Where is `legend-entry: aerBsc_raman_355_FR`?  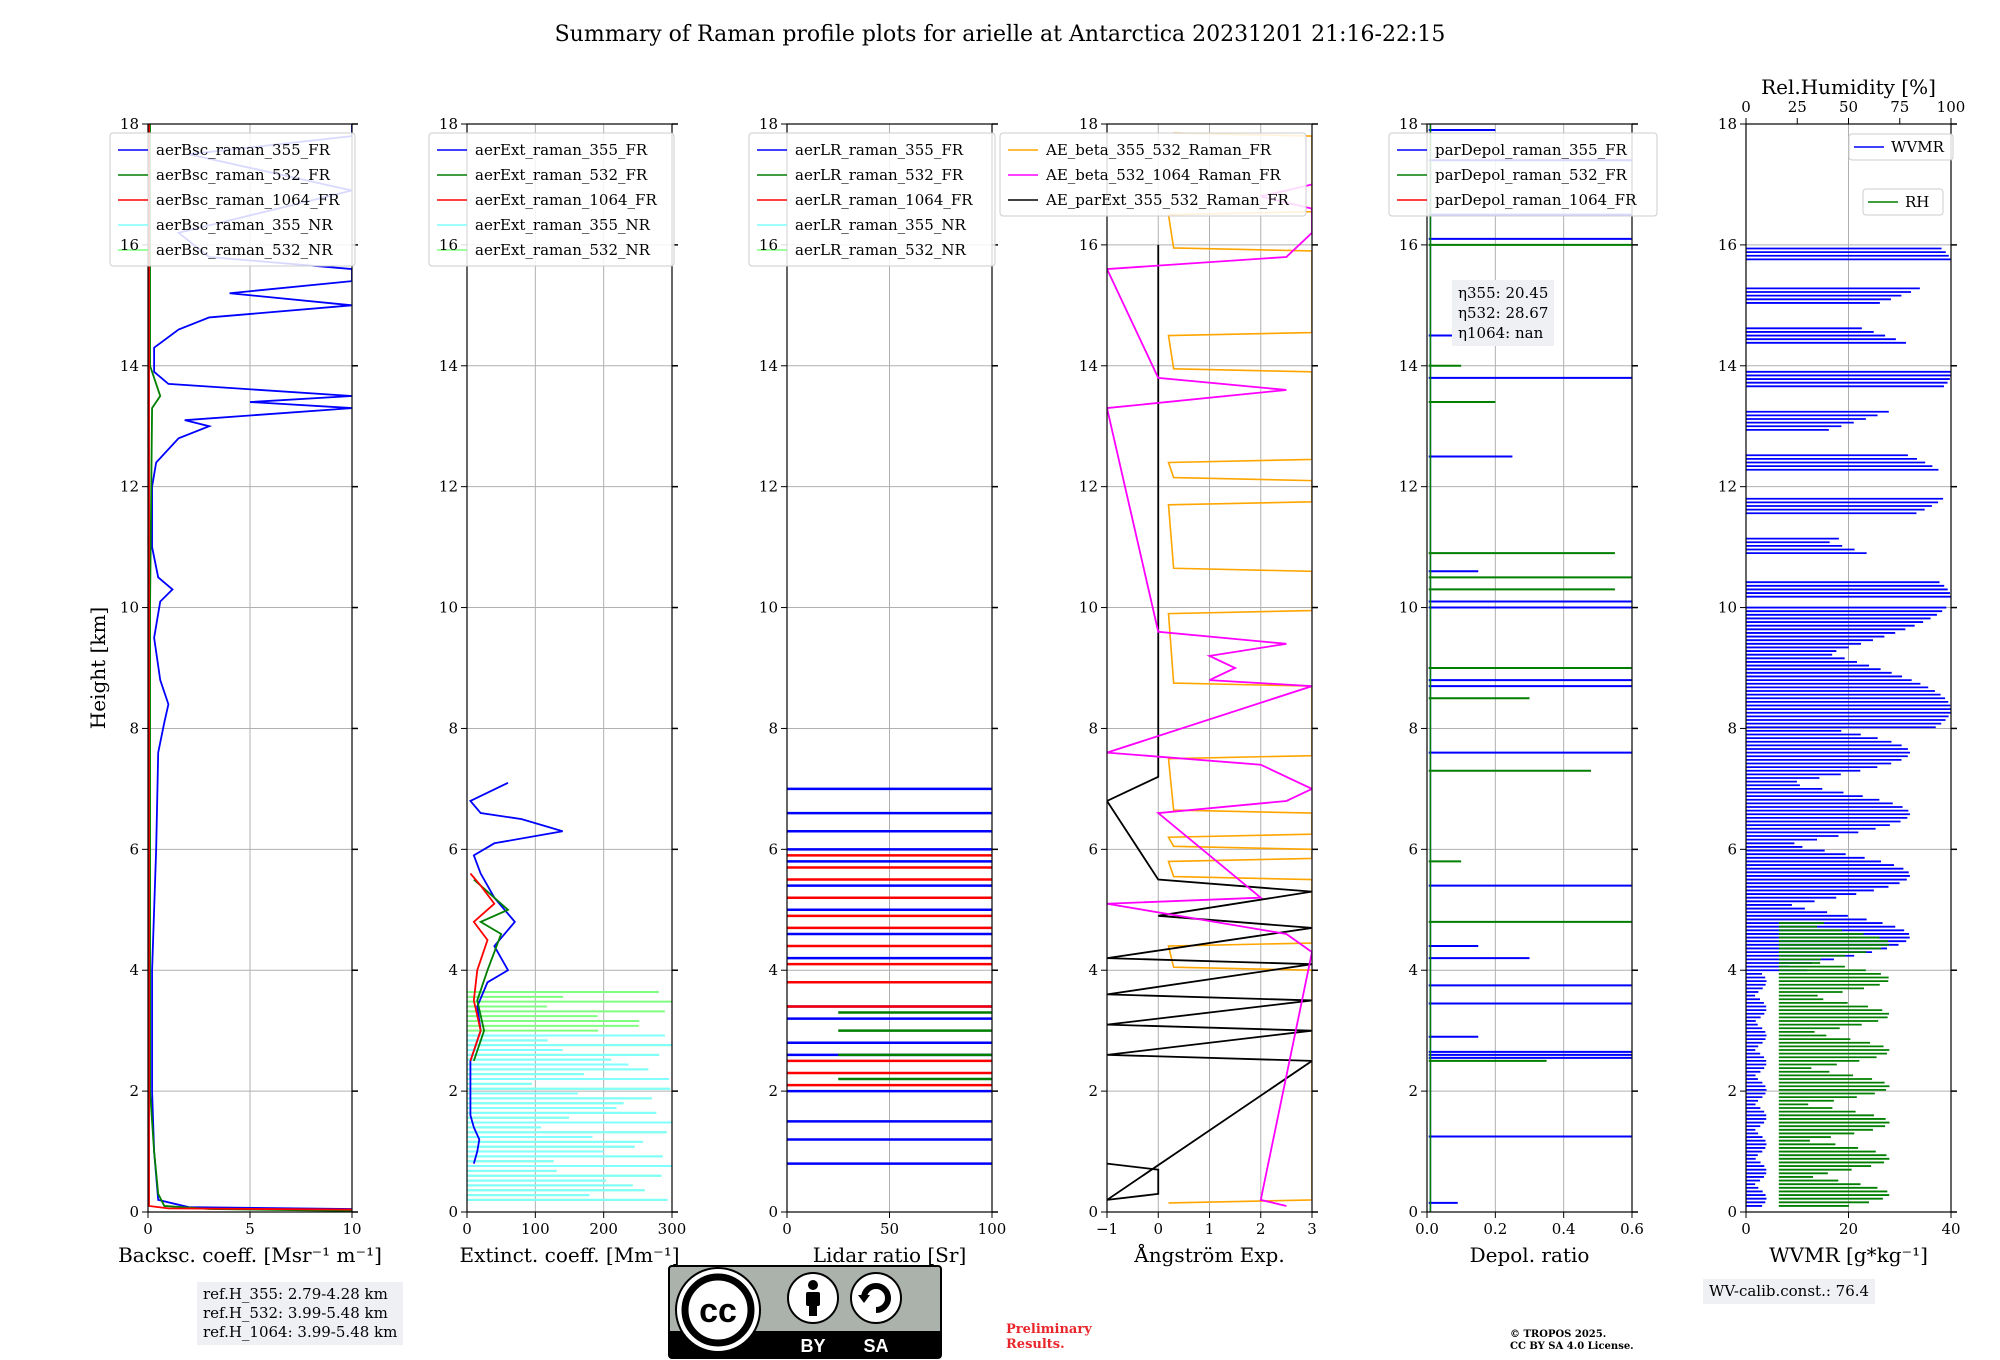
legend-entry: aerBsc_raman_355_FR is located at coordinates (243, 150).